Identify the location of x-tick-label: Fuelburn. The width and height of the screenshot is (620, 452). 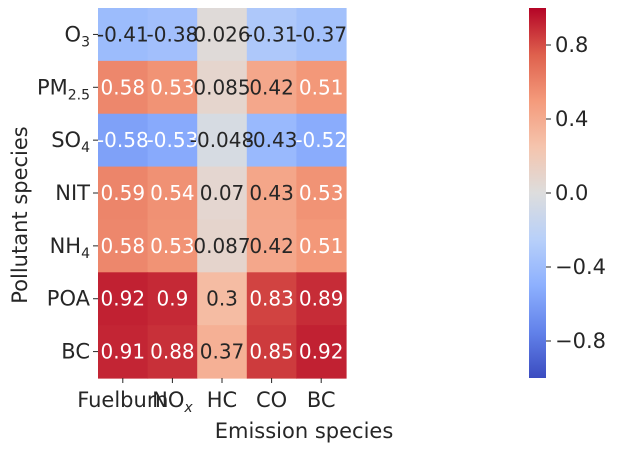
(122, 400).